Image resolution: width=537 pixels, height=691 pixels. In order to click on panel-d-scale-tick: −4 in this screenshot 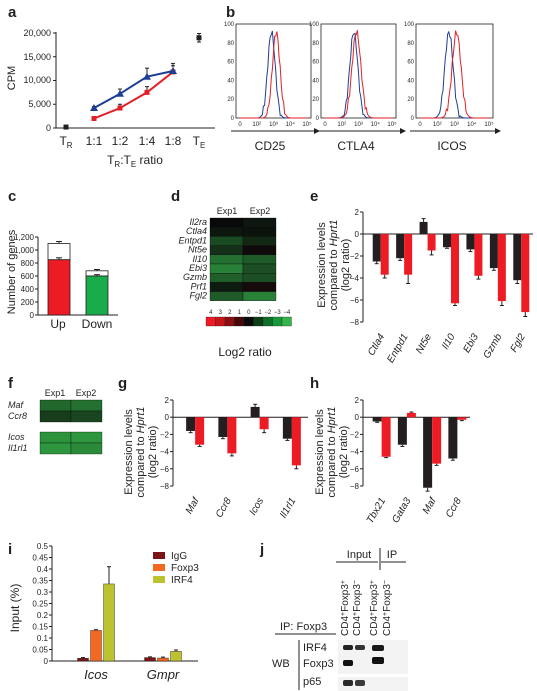, I will do `click(287, 313)`.